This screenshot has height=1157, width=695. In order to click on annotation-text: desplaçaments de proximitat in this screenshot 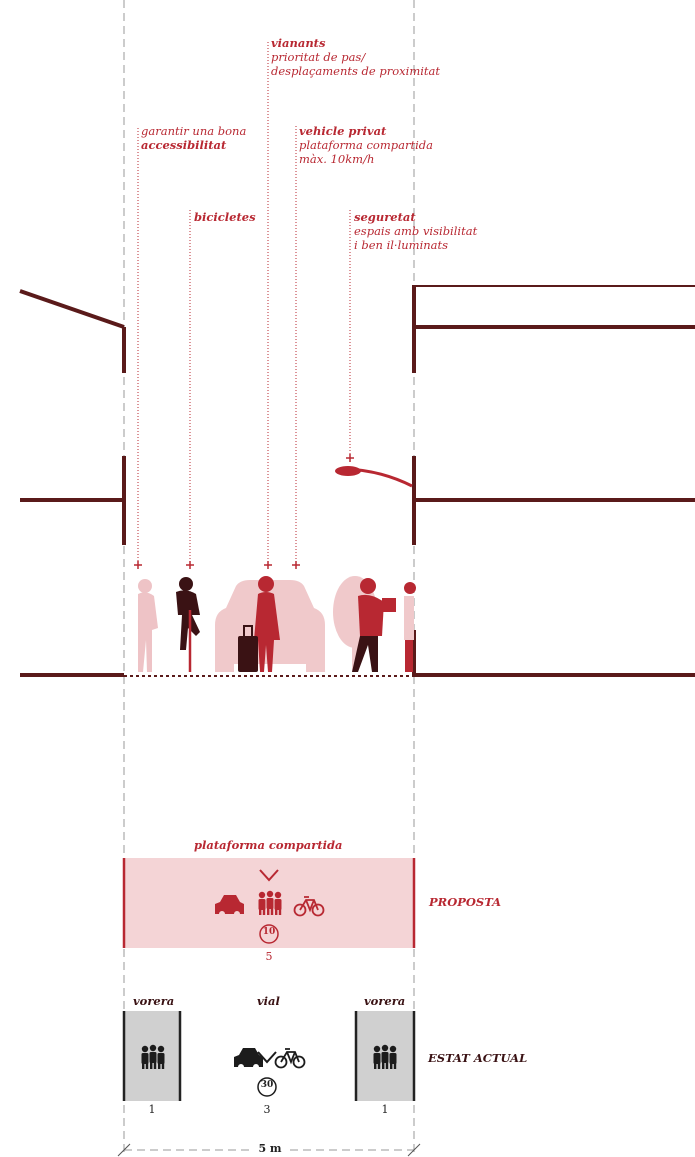, I will do `click(356, 71)`.